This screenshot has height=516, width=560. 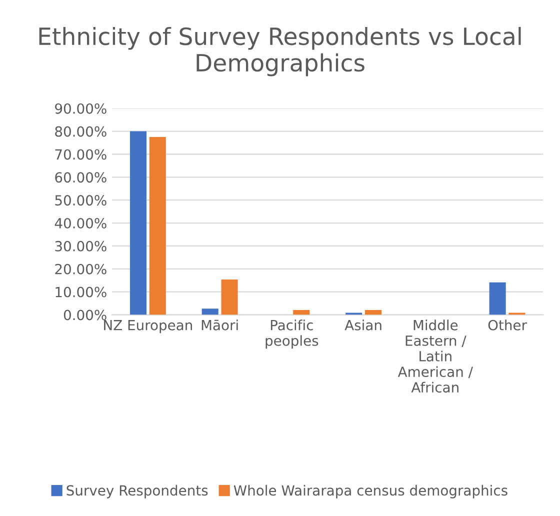 I want to click on y-tick-label: 30.00%, so click(x=80, y=246).